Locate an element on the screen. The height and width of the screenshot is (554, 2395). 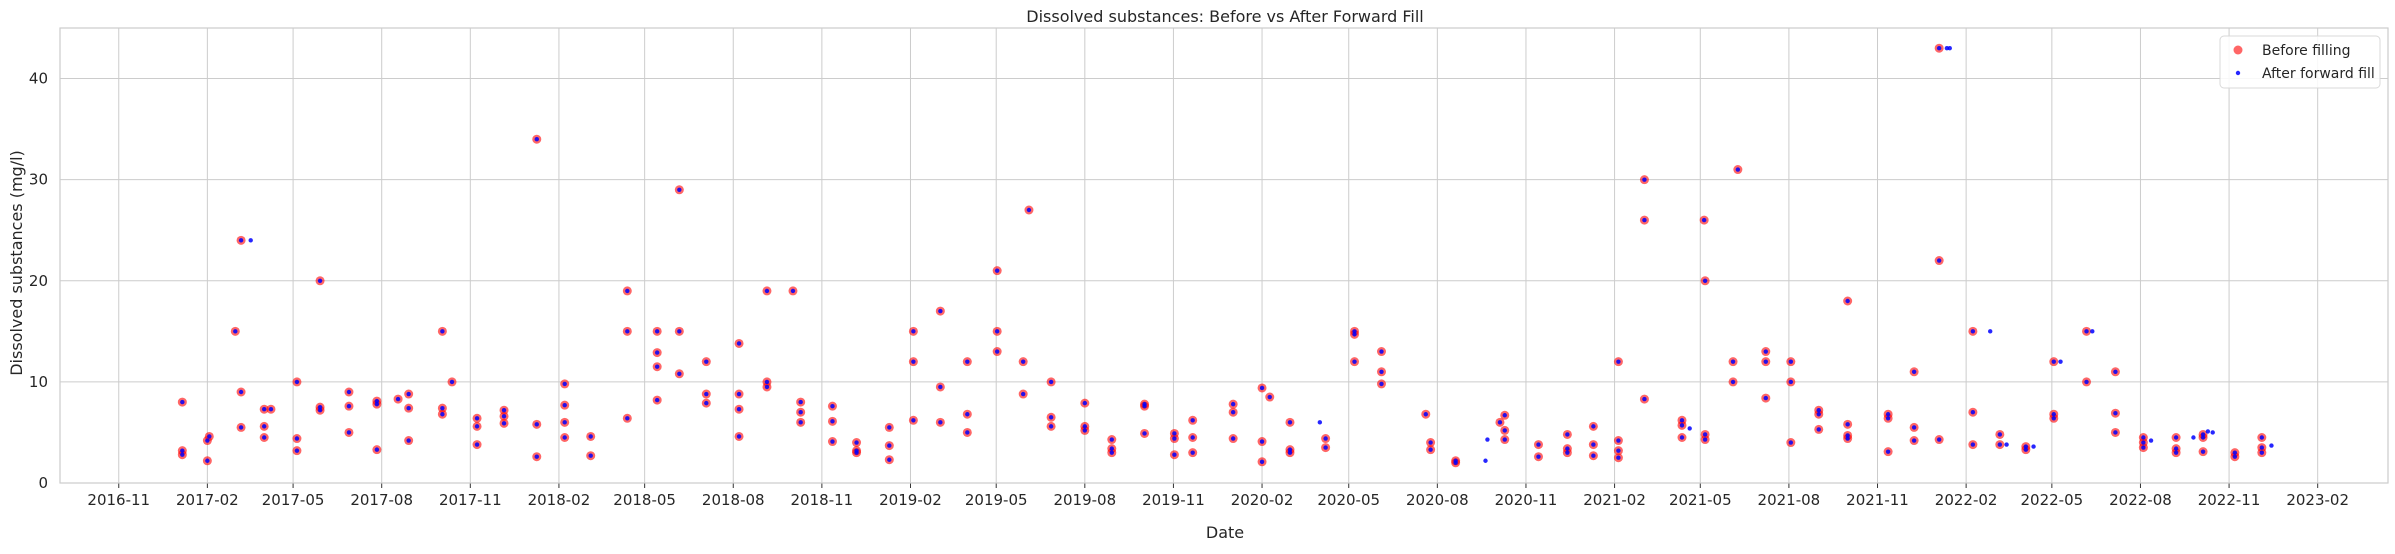
x-tick-label: 2020-11 is located at coordinates (1526, 500).